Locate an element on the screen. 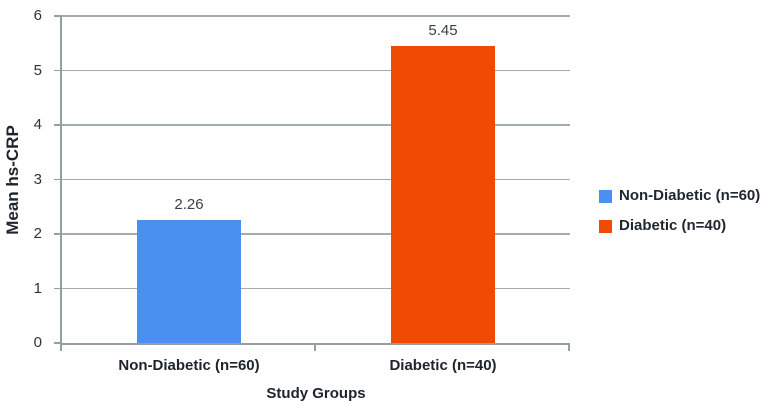 This screenshot has height=411, width=773. legend-label: Non-Diabetic (n=60) is located at coordinates (690, 195).